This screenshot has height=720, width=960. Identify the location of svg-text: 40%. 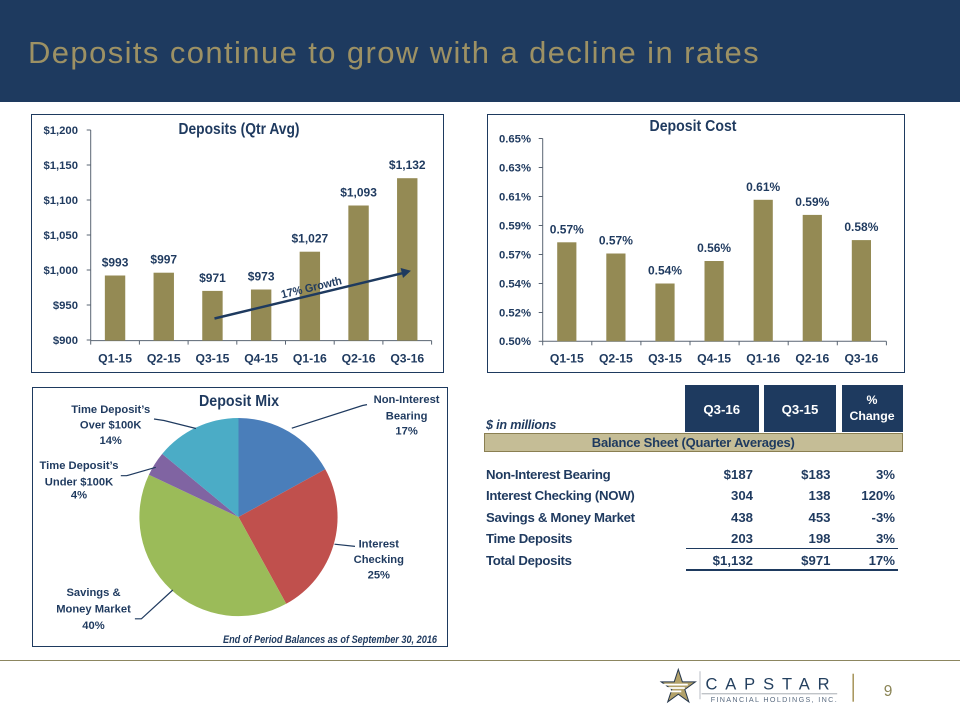
(93, 626).